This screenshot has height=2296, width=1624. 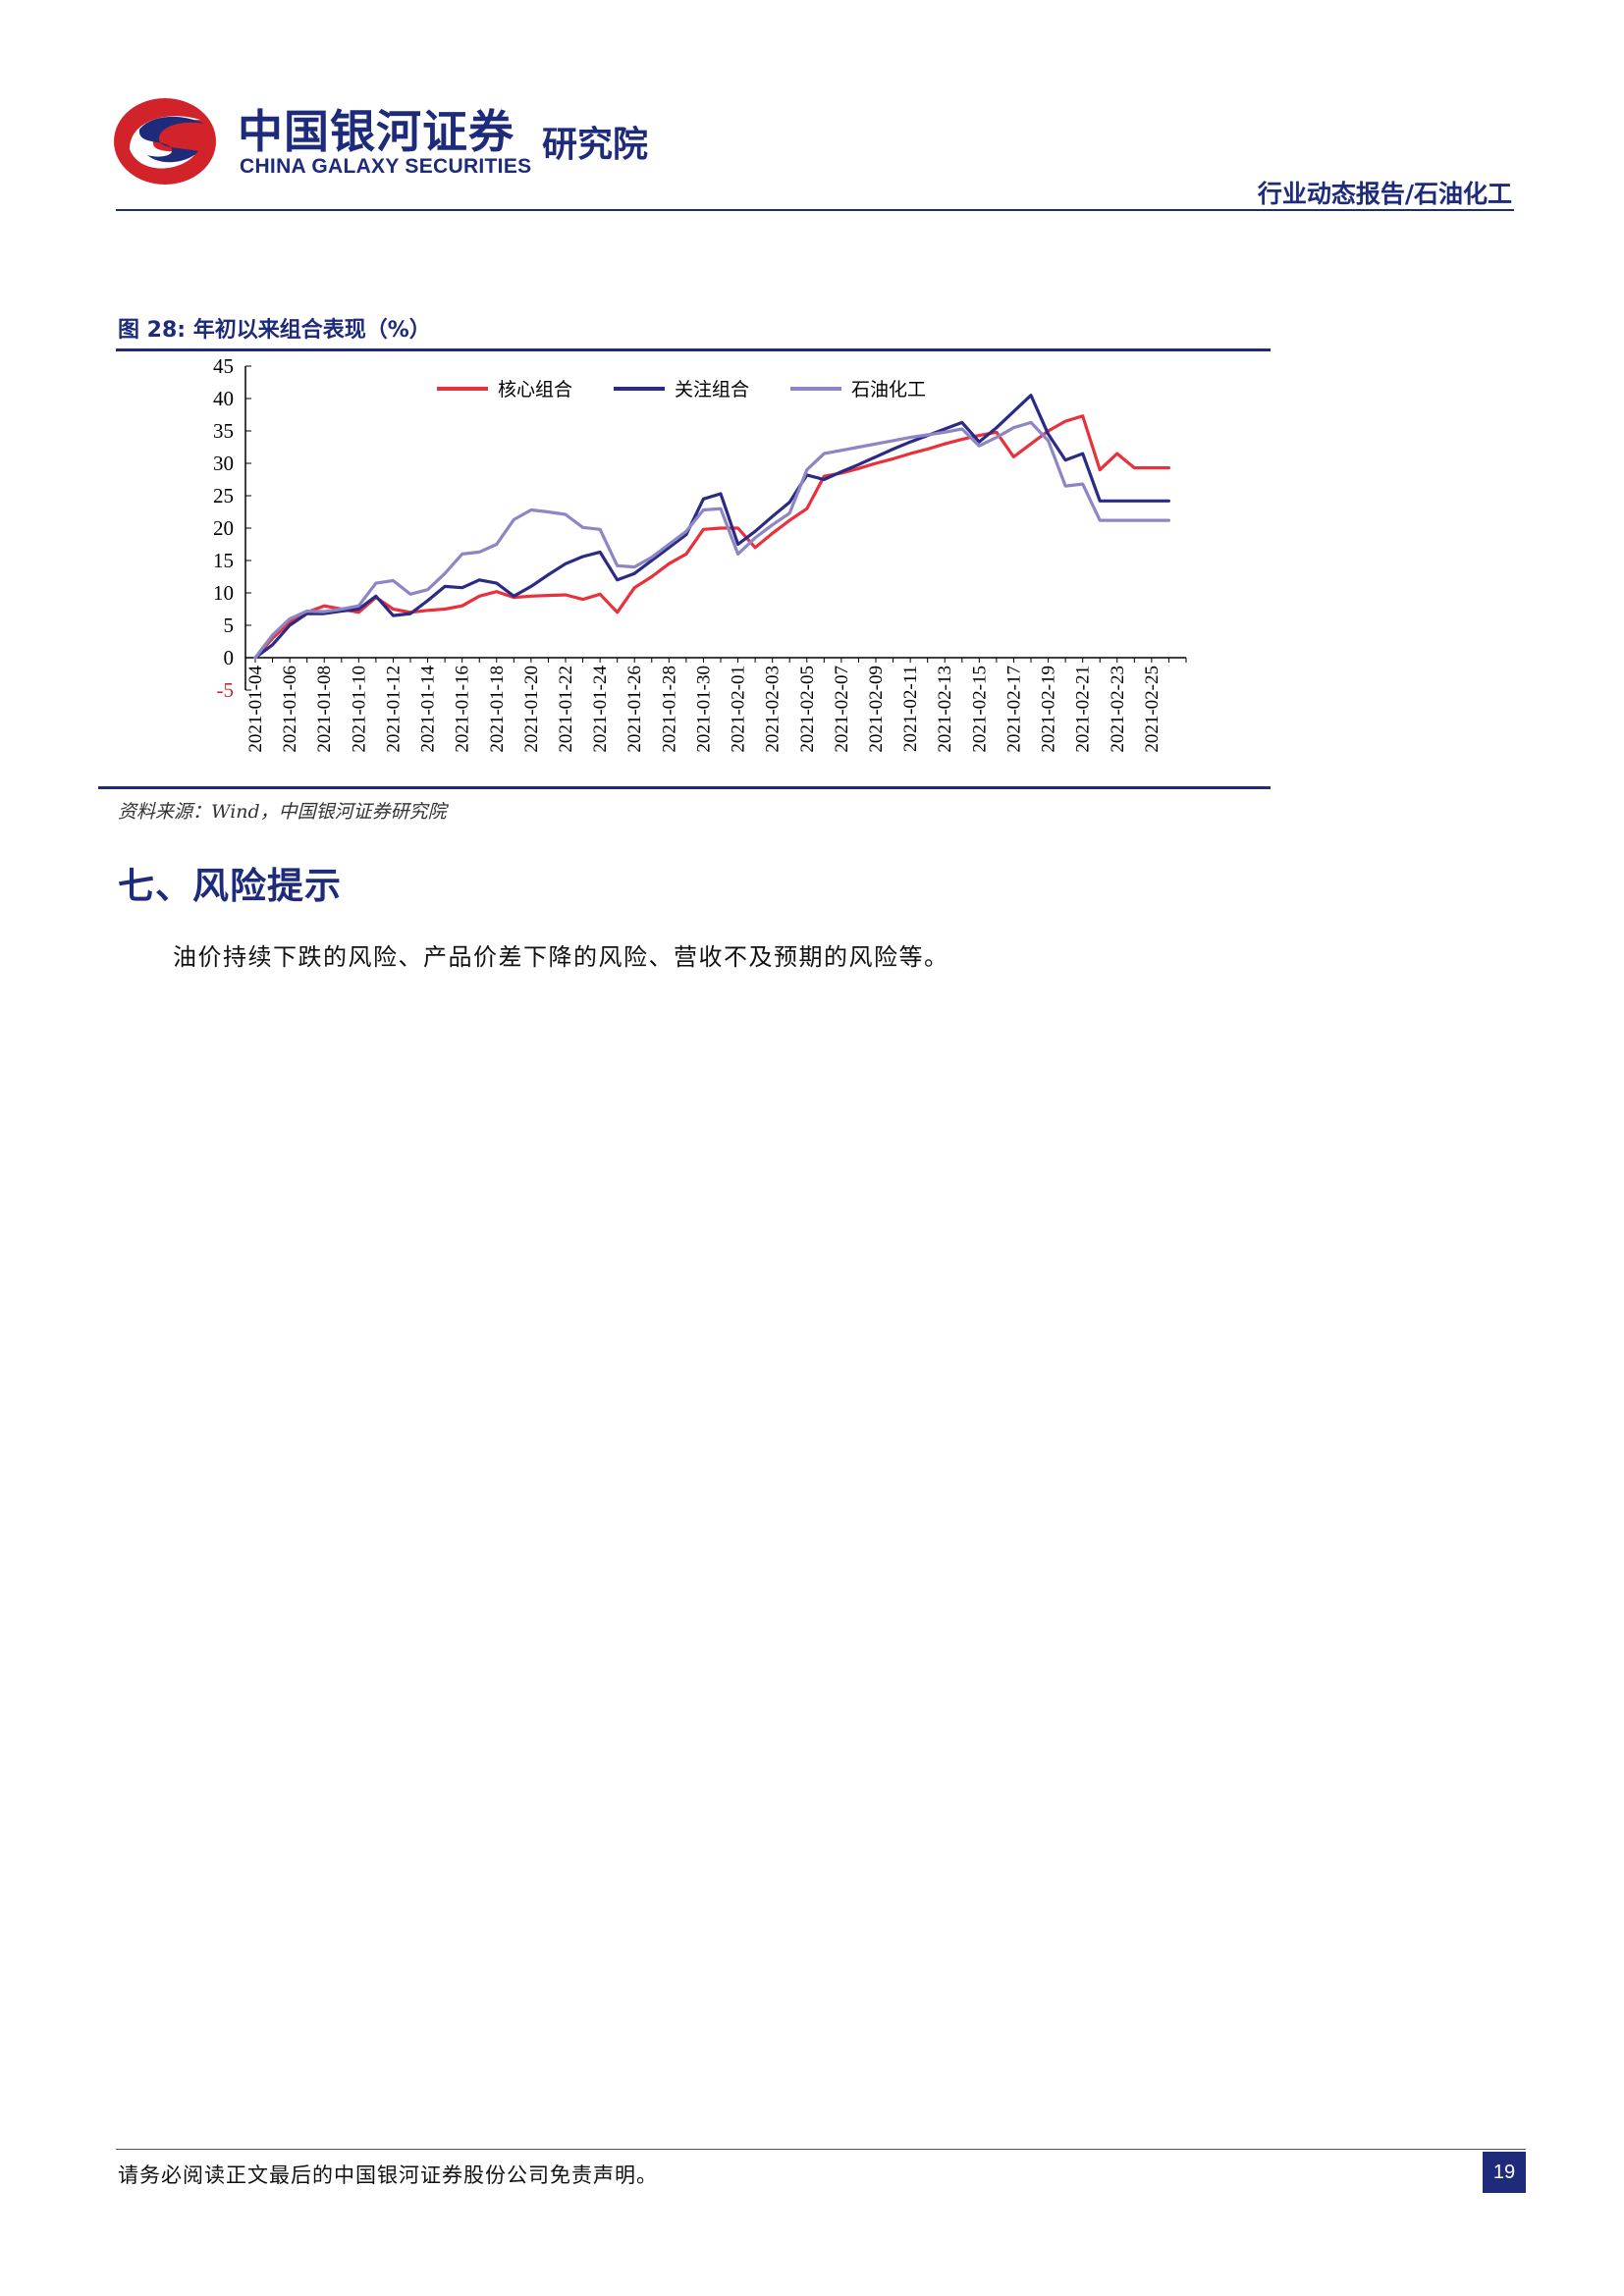 What do you see at coordinates (888, 389) in the screenshot?
I see `legend-label-3: 石油化工` at bounding box center [888, 389].